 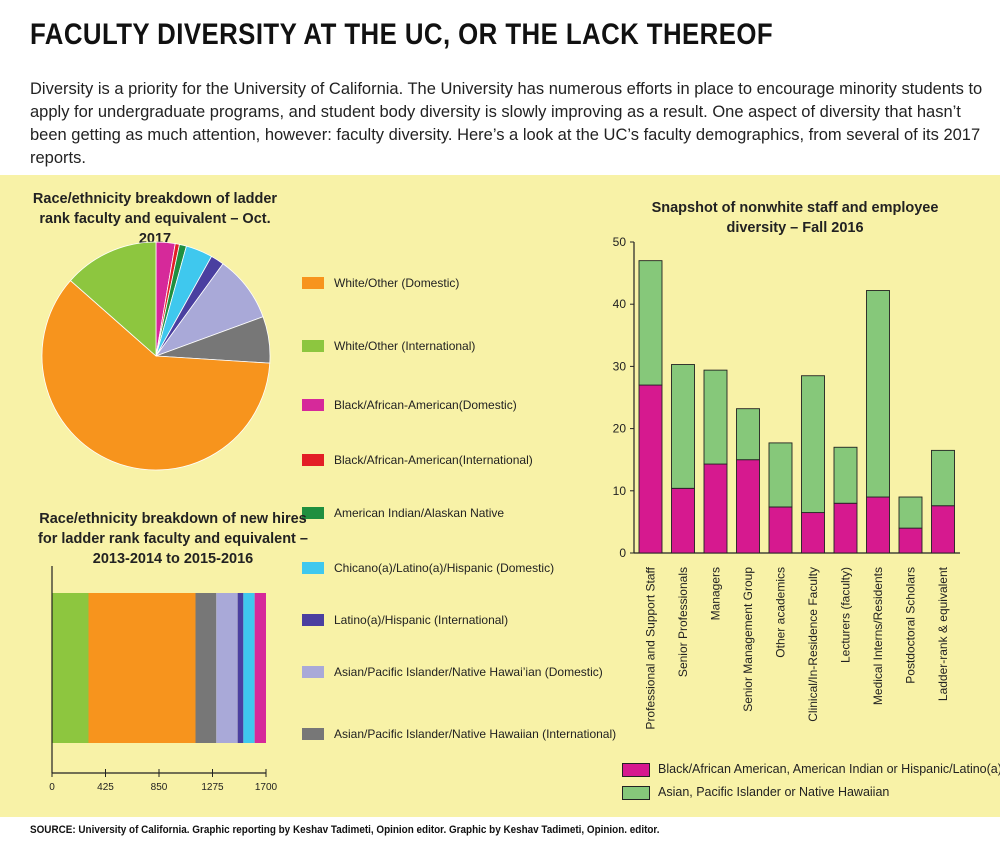 I want to click on legend-item: White/Other (International), so click(x=388, y=346).